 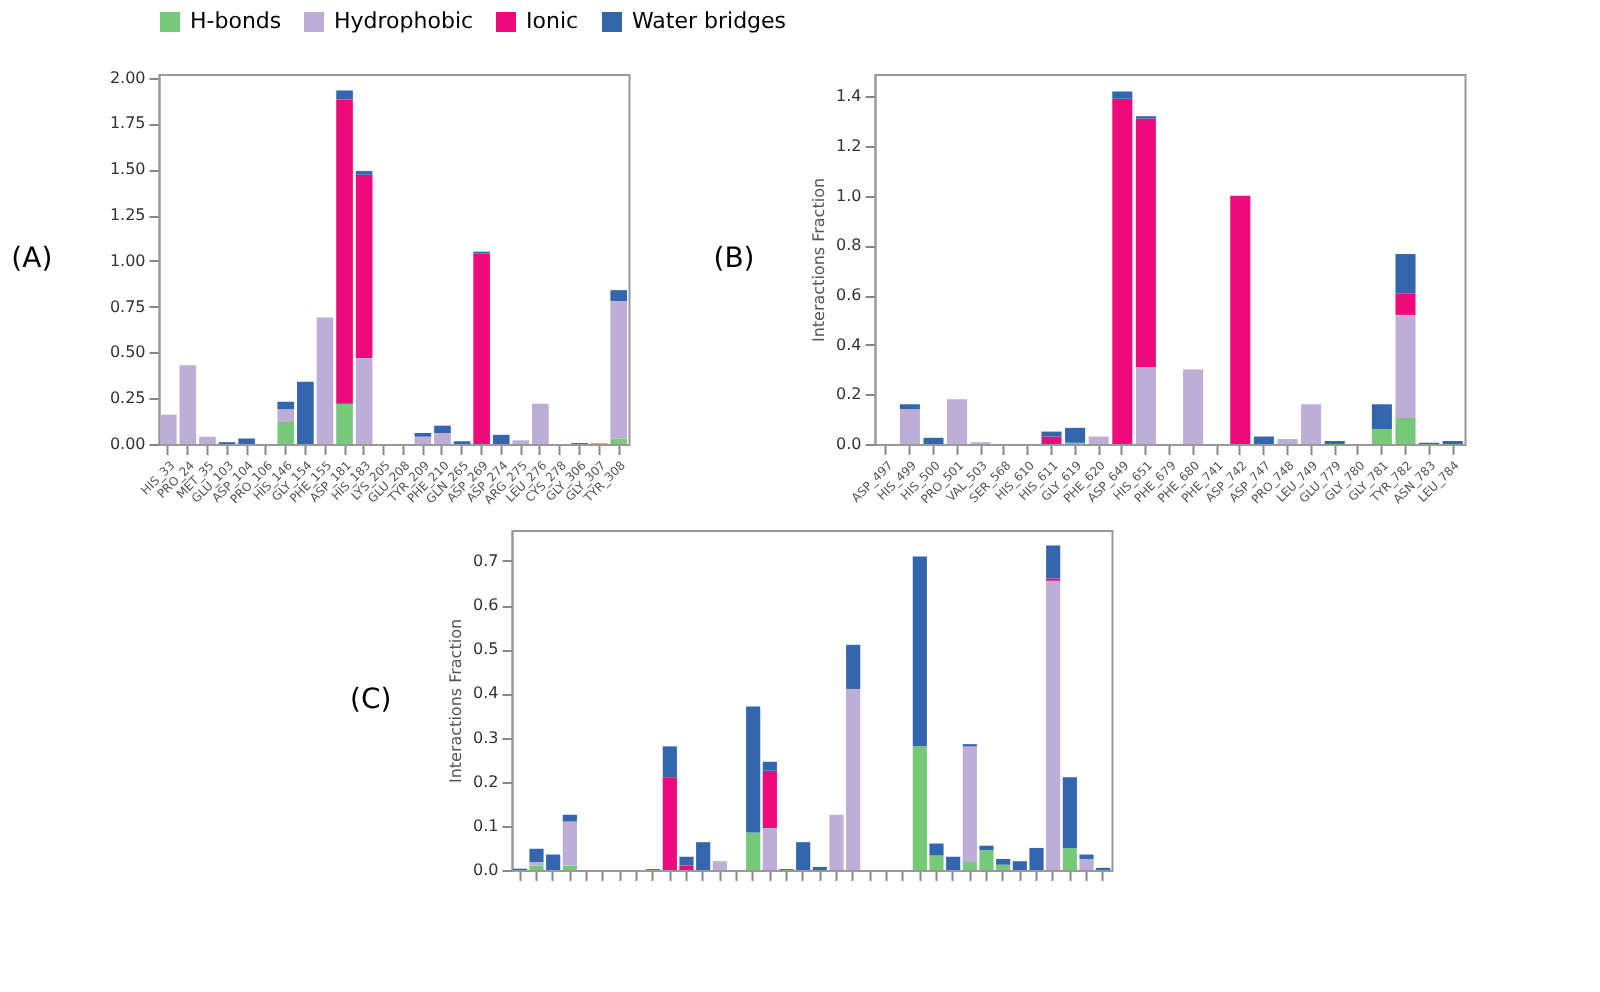 I want to click on y-tick-label: 1.00, so click(x=127, y=260).